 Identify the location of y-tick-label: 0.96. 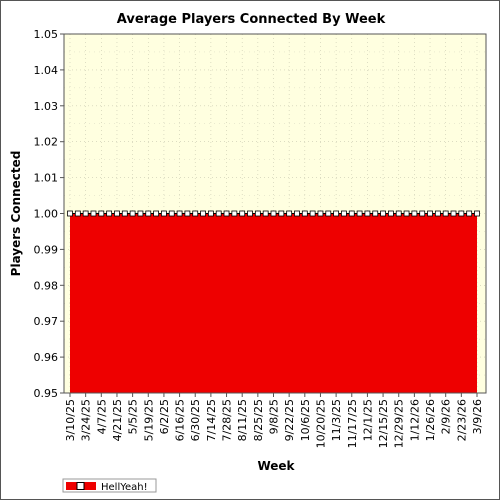
(46, 357).